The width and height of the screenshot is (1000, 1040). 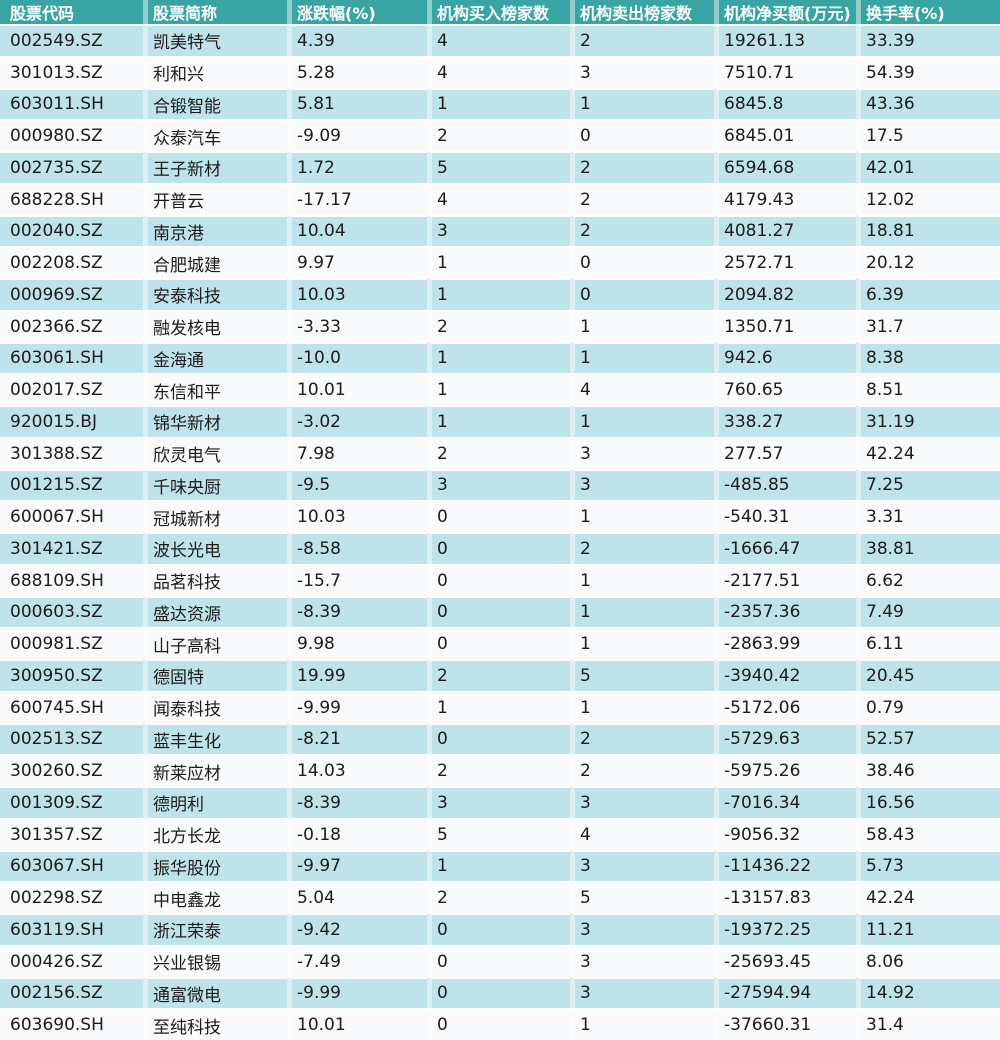 What do you see at coordinates (928, 71) in the screenshot?
I see `cell-turnover-rate: 54.39` at bounding box center [928, 71].